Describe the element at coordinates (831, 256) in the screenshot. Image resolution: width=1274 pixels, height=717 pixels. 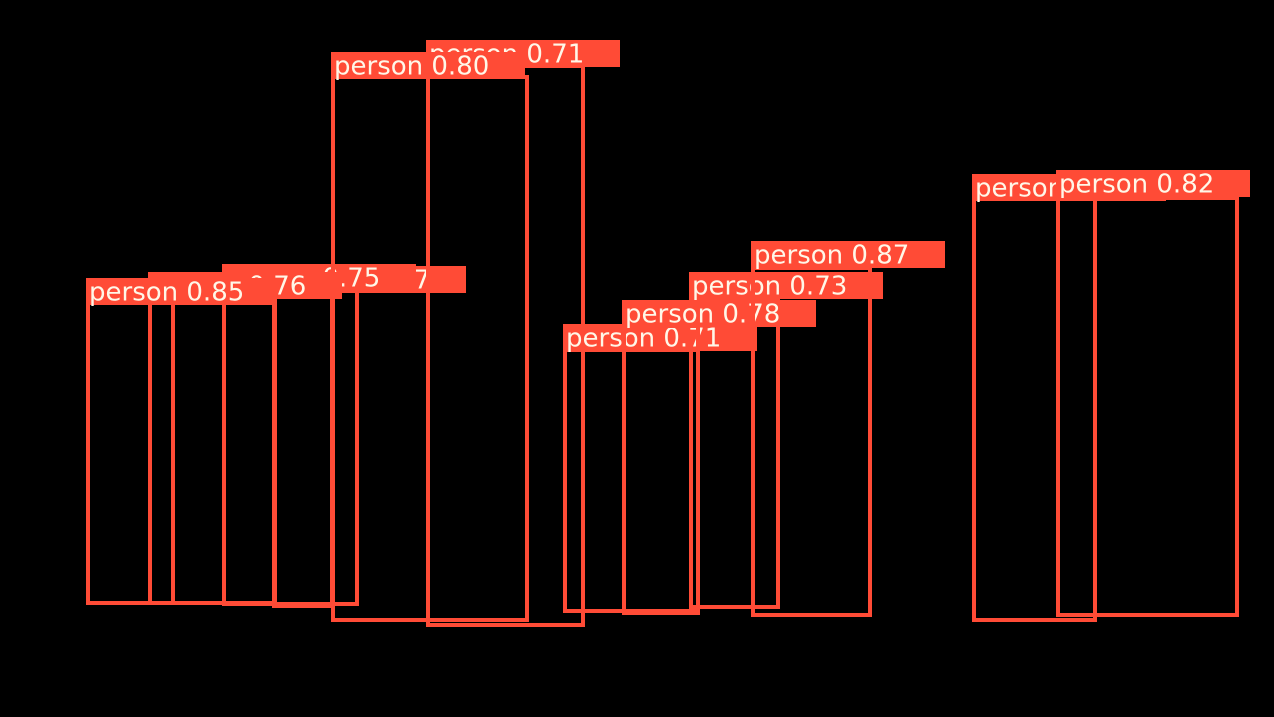
I see `detection-label: person 0.87` at that location.